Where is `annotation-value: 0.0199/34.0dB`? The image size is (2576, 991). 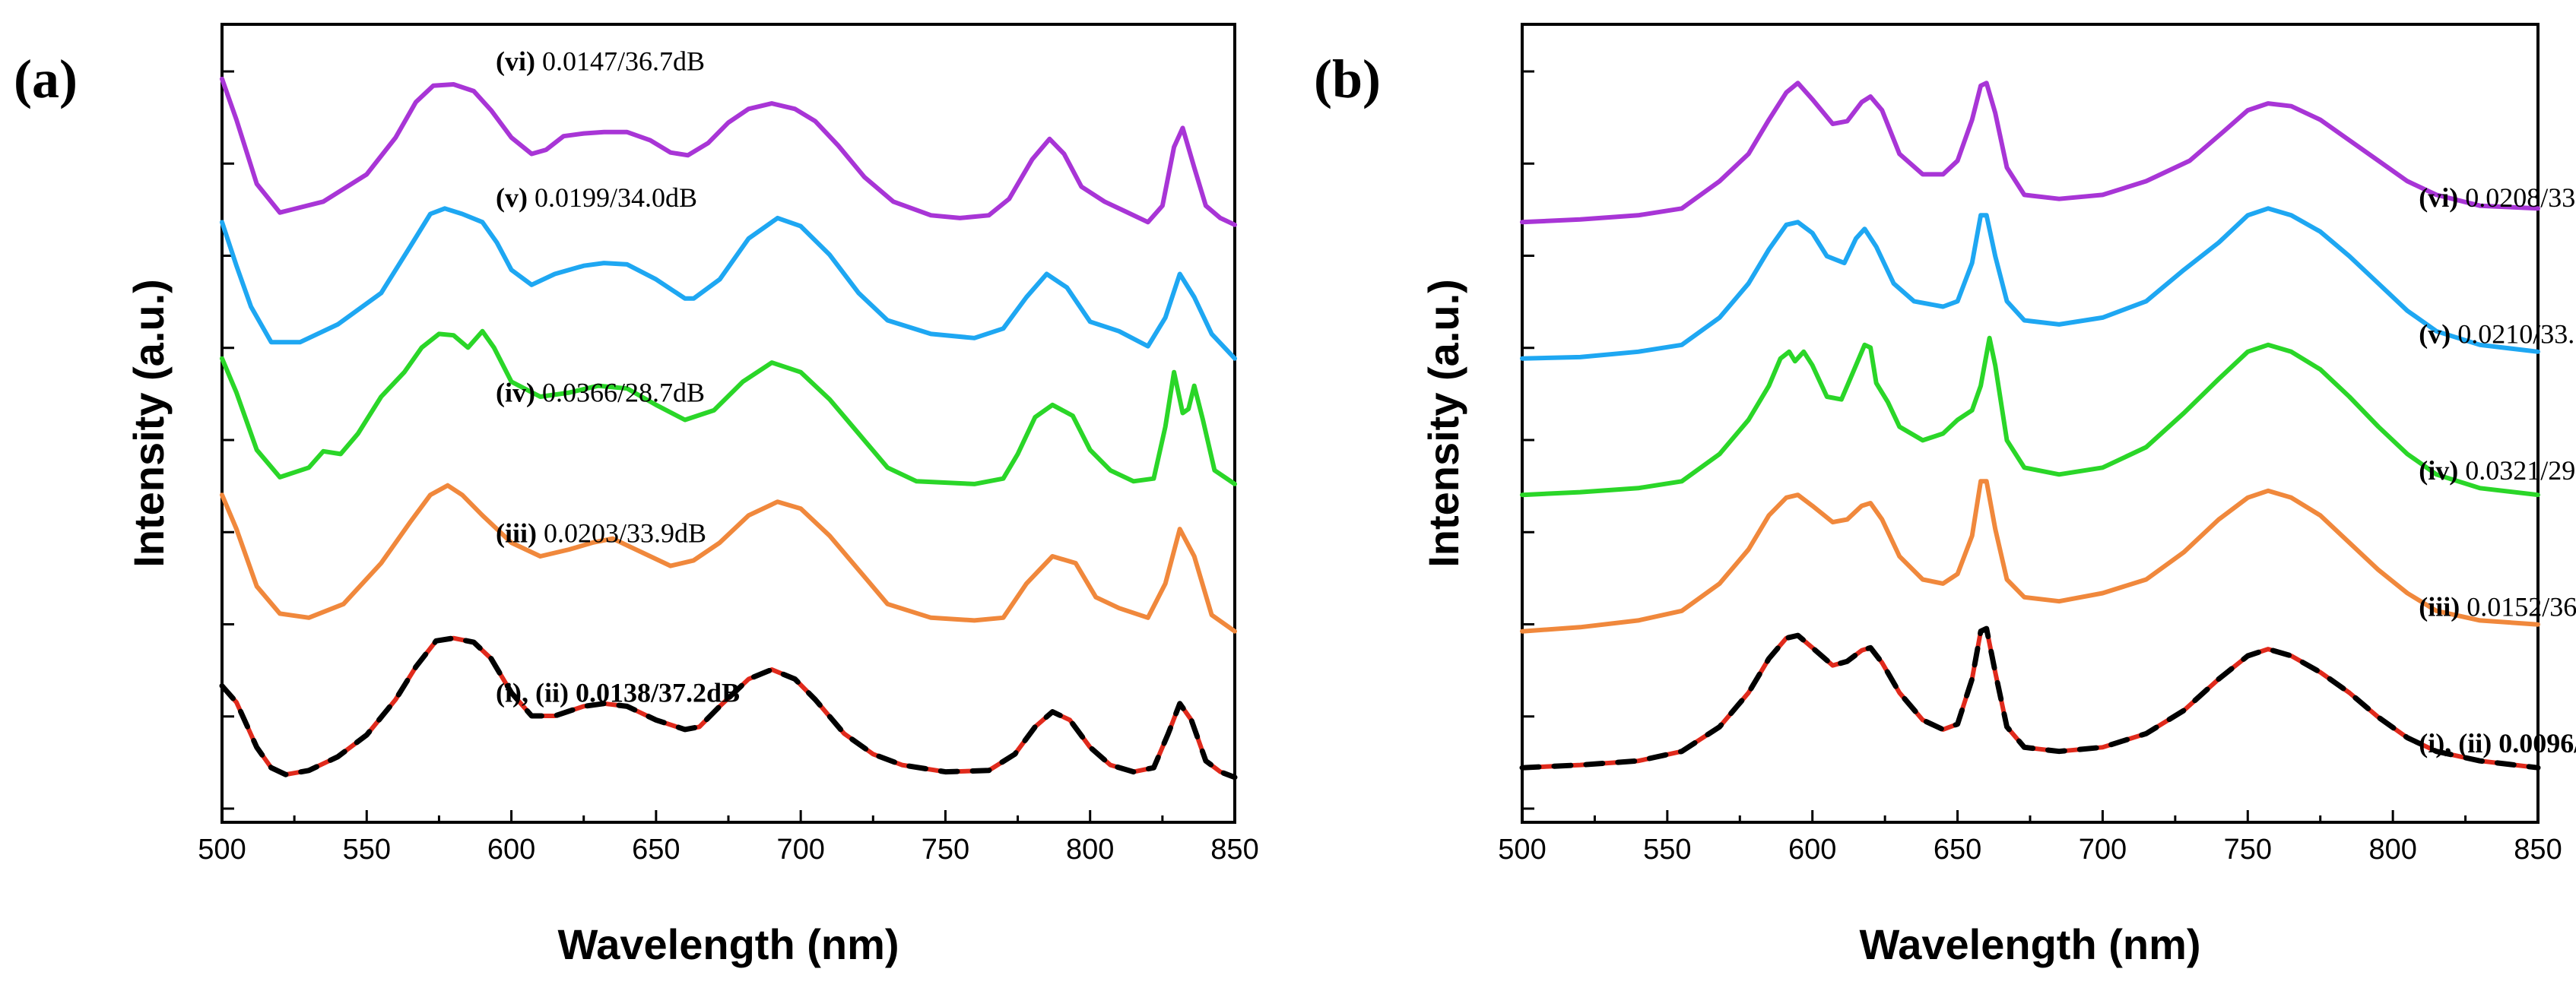
annotation-value: 0.0199/34.0dB is located at coordinates (616, 197).